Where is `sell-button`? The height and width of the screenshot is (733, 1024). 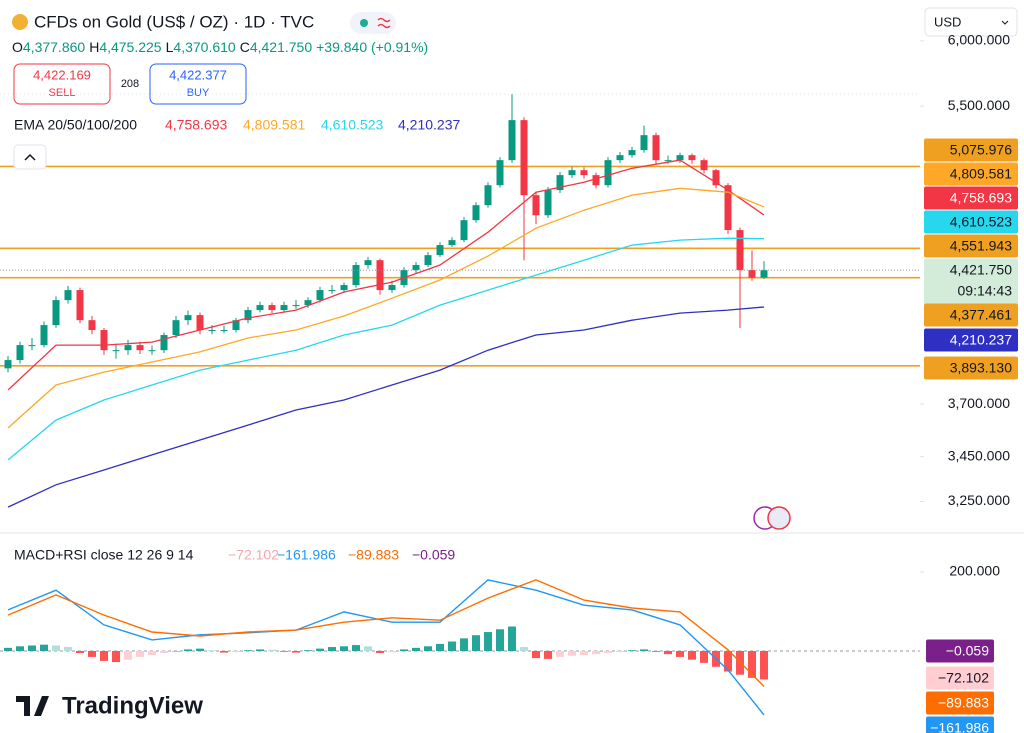 sell-button is located at coordinates (62, 84).